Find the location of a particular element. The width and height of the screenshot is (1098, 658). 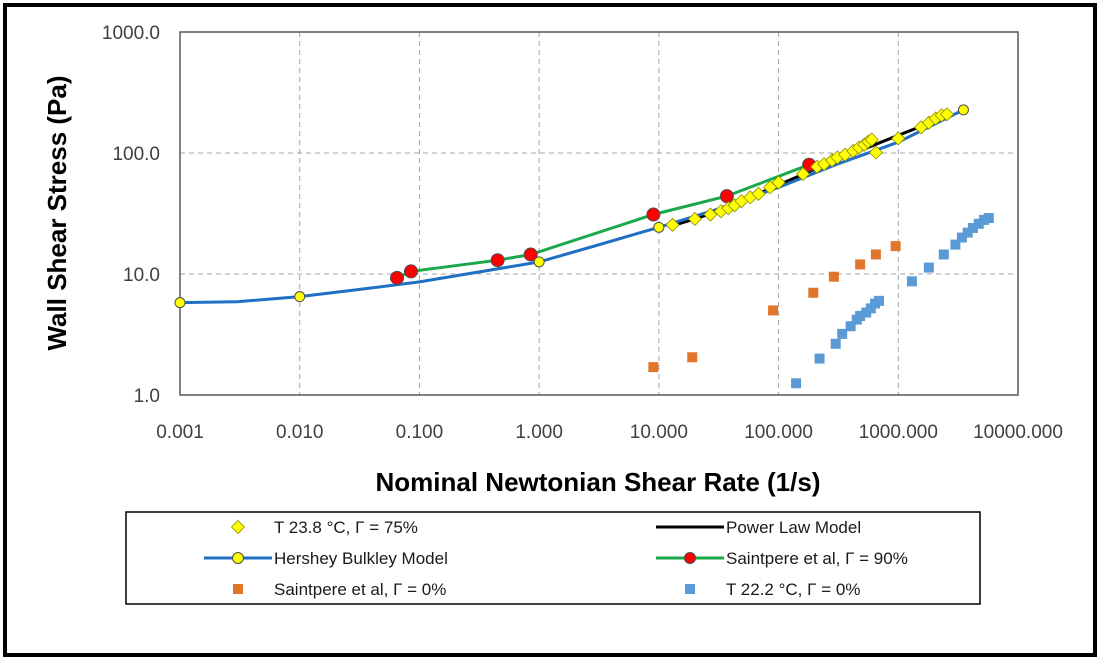

legend-entry: Saintpere et al, Γ = 0% is located at coordinates (339, 589).